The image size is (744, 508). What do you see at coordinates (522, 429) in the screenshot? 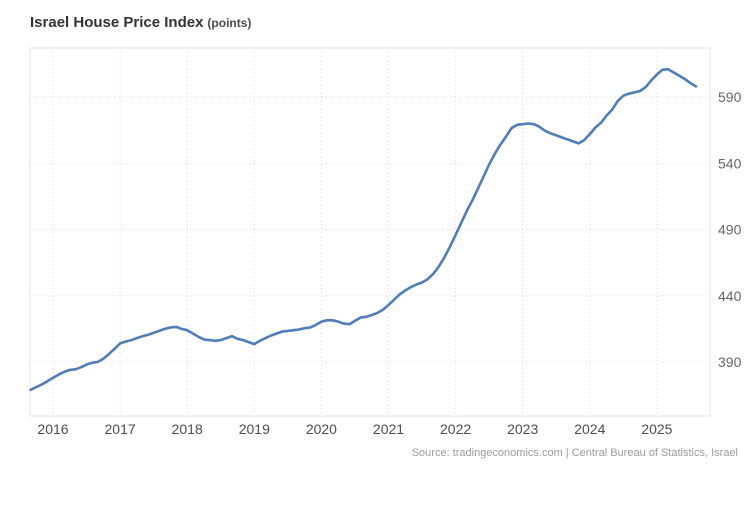
I see `x-axis-tick-label: 2023` at bounding box center [522, 429].